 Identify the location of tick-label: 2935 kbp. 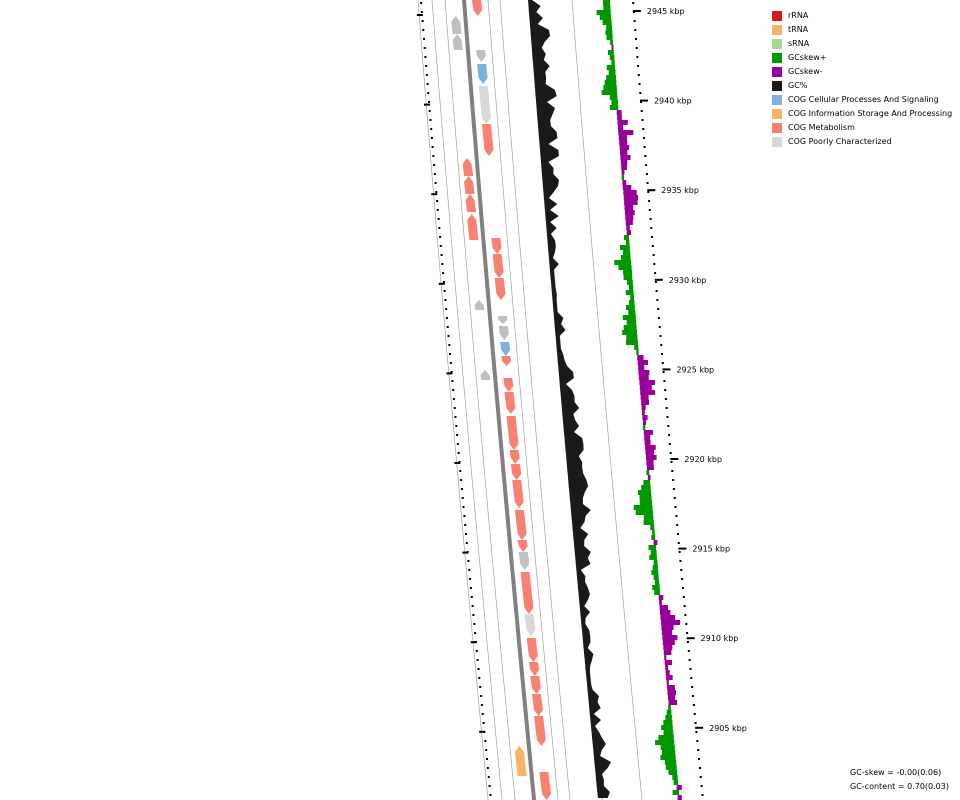
(680, 190).